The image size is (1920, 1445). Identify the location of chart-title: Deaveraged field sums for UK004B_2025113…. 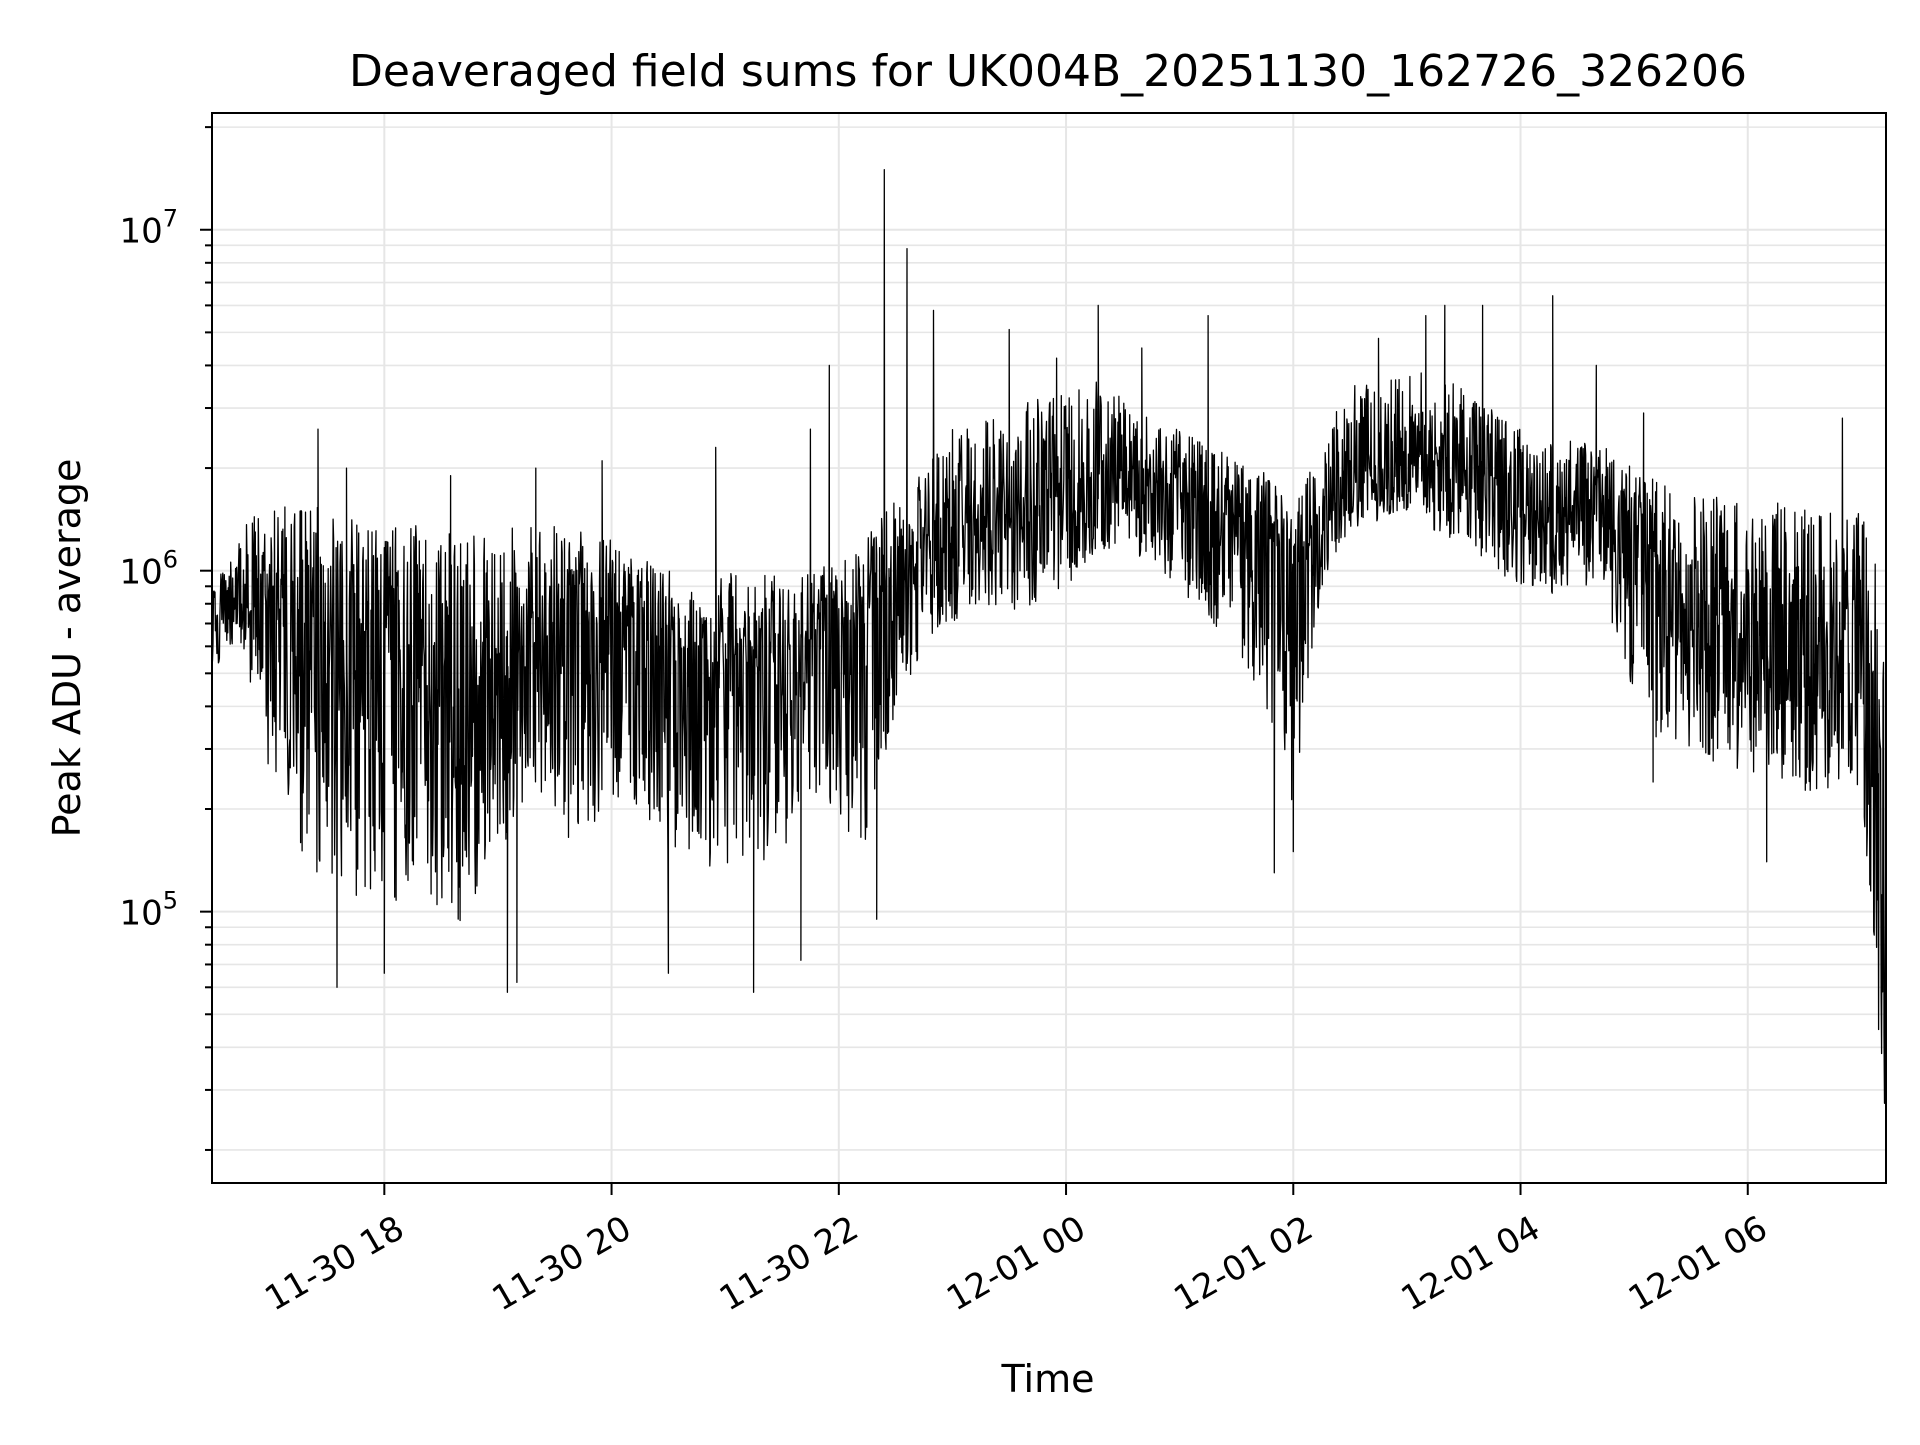
(1048, 71).